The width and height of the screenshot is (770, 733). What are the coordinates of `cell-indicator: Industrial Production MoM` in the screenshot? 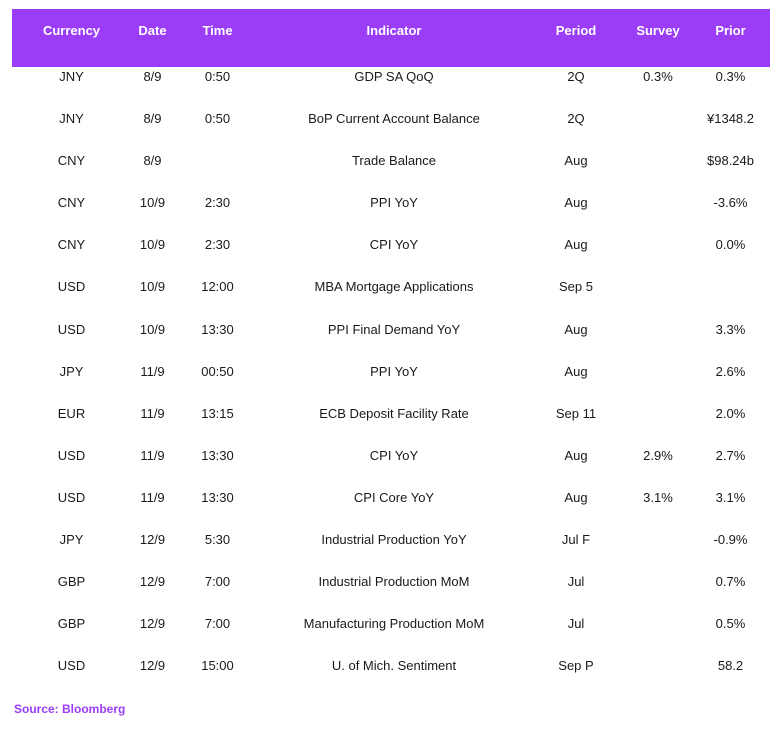 It's located at (394, 582).